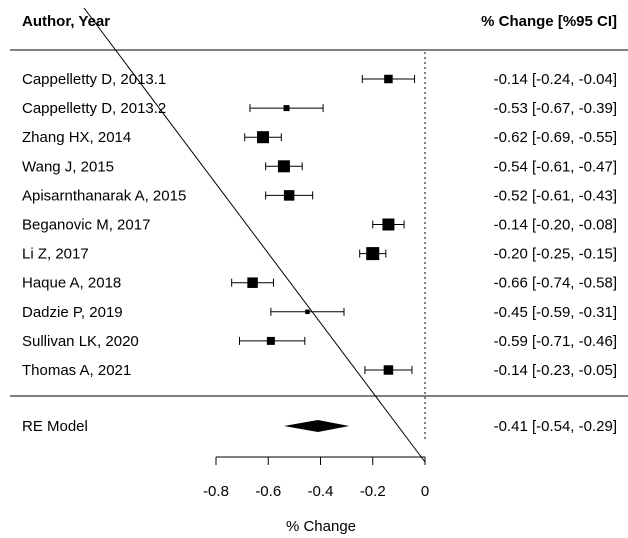 This screenshot has height=538, width=628. I want to click on summary-diamond, so click(316, 426).